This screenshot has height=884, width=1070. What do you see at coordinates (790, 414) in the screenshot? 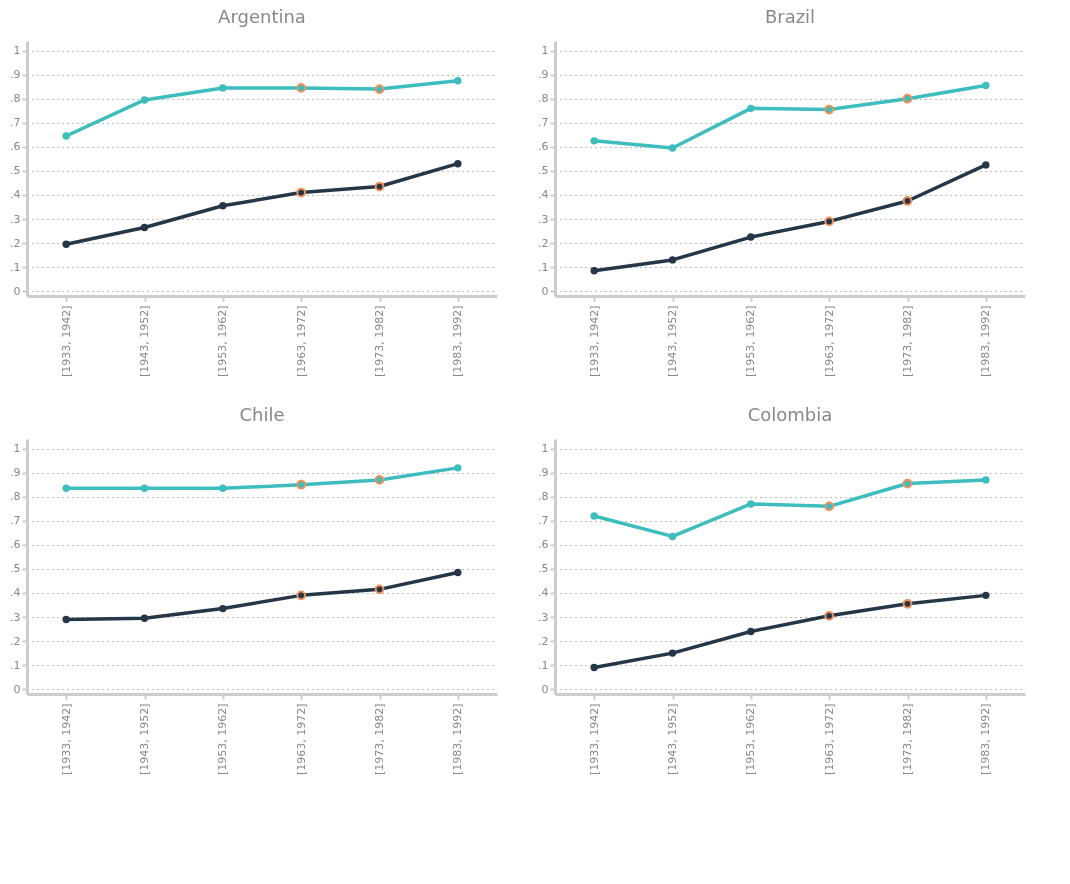
I see `chart-title: Colombia` at bounding box center [790, 414].